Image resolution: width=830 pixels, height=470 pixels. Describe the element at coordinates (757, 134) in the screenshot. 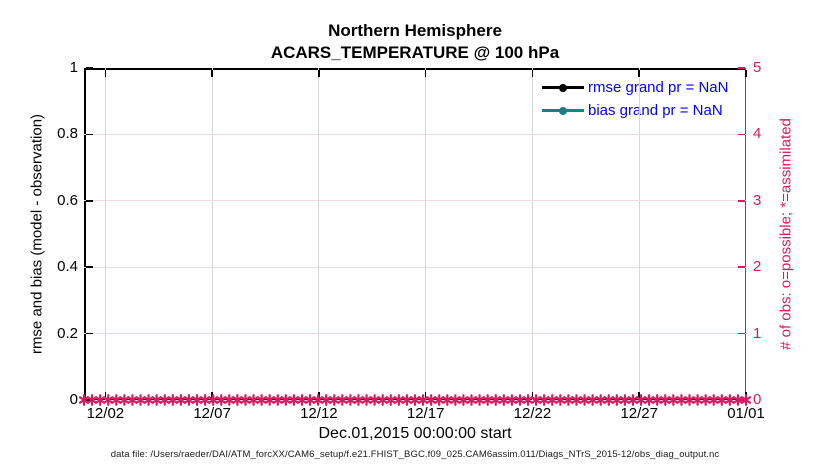

I see `right-tick-label: 4` at that location.